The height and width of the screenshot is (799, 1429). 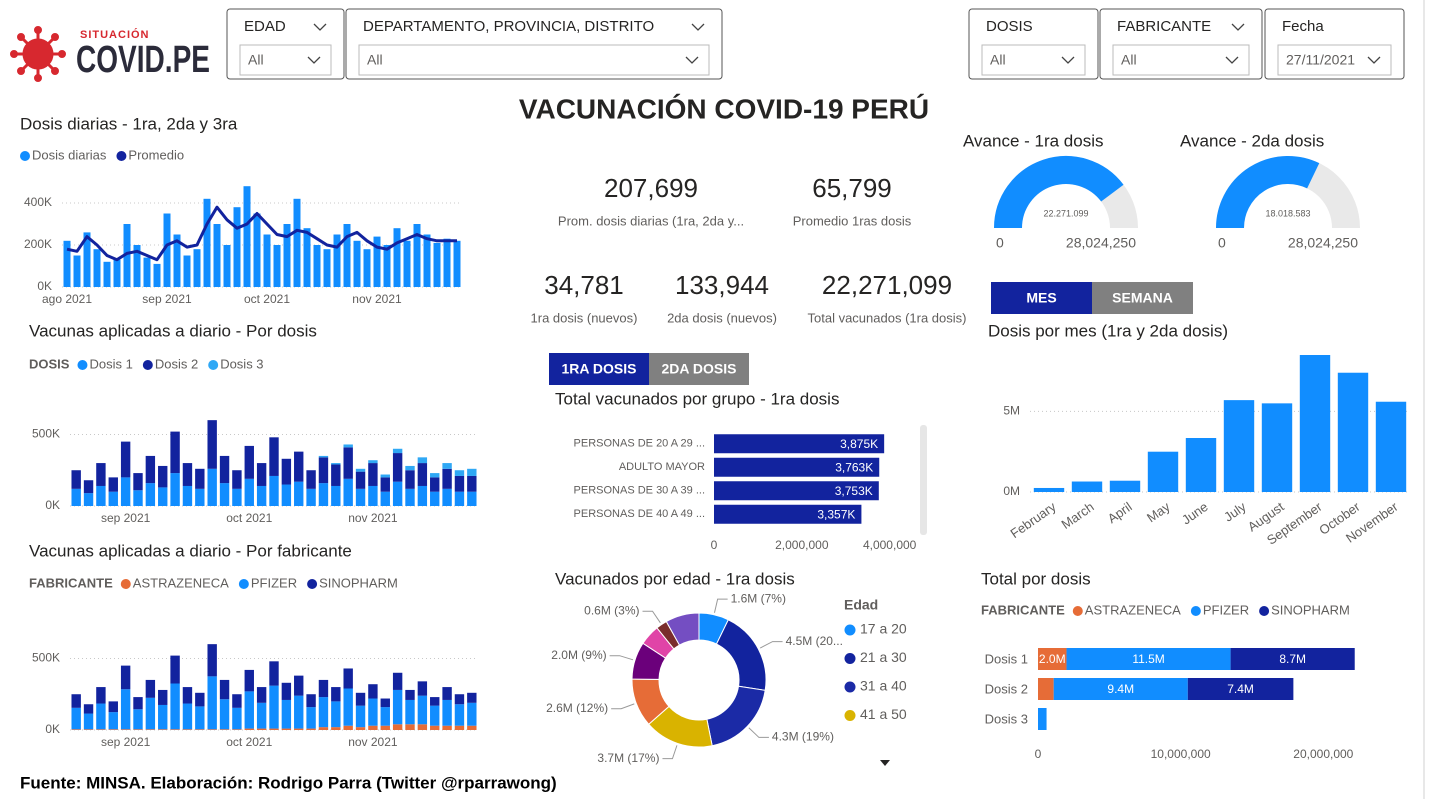 What do you see at coordinates (883, 657) in the screenshot?
I see `legend-label: 21 a 30` at bounding box center [883, 657].